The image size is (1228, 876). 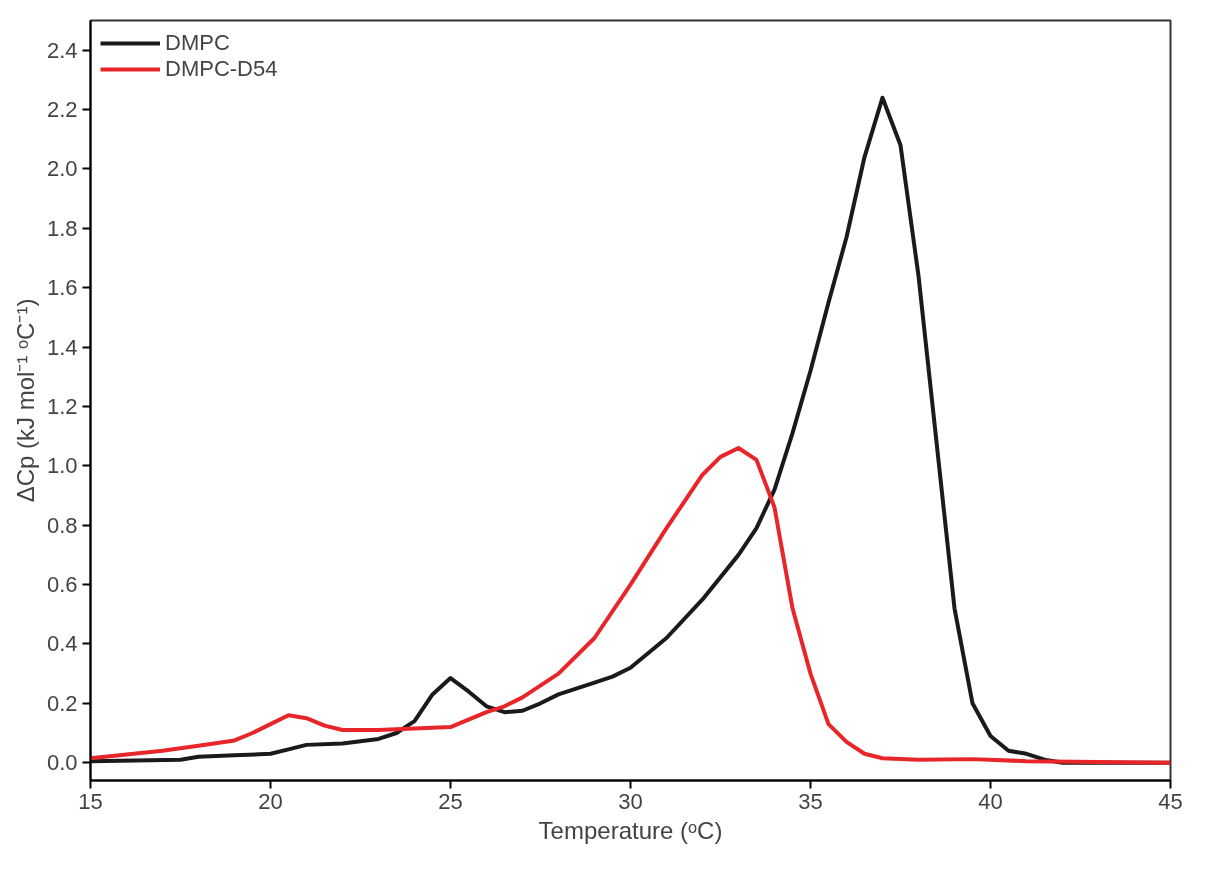 I want to click on y-tick-label: 1.8, so click(x=62, y=228).